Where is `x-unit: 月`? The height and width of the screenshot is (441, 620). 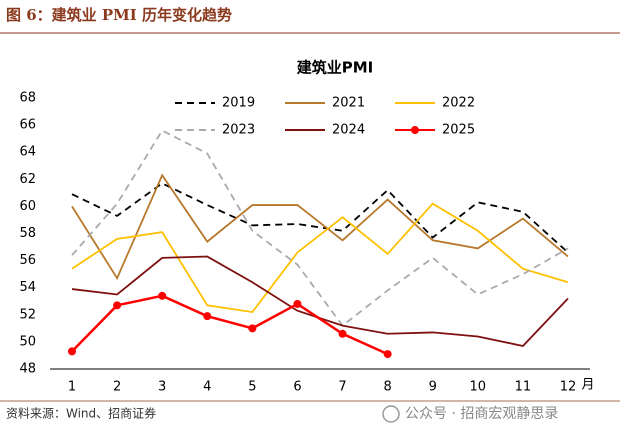
x-unit: 月 is located at coordinates (587, 385).